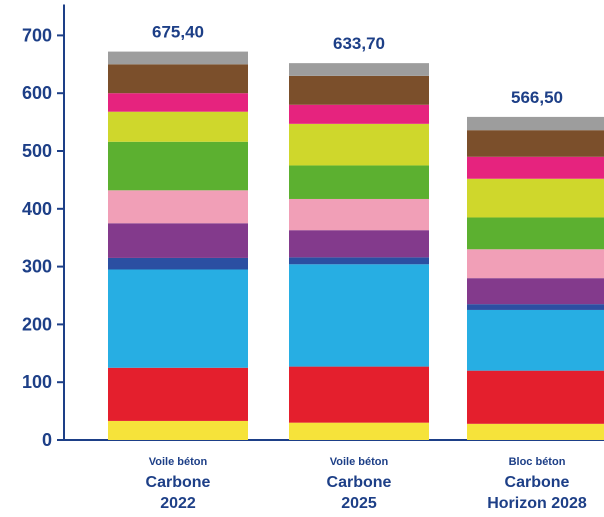 The height and width of the screenshot is (517, 604). I want to click on y-tick-label: 200, so click(37, 324).